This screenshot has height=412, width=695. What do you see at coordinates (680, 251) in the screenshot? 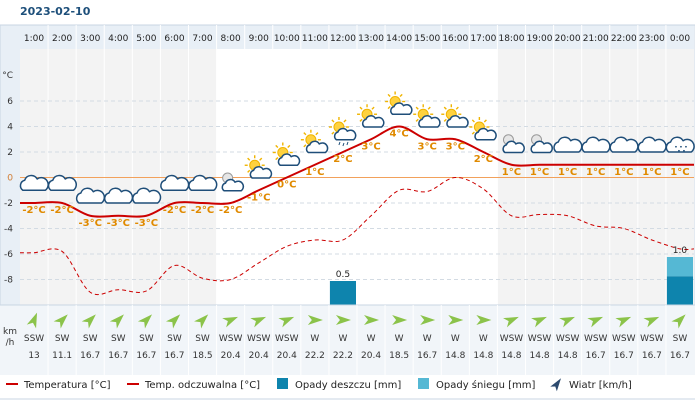
I see `precip-label: 1.0` at bounding box center [680, 251].